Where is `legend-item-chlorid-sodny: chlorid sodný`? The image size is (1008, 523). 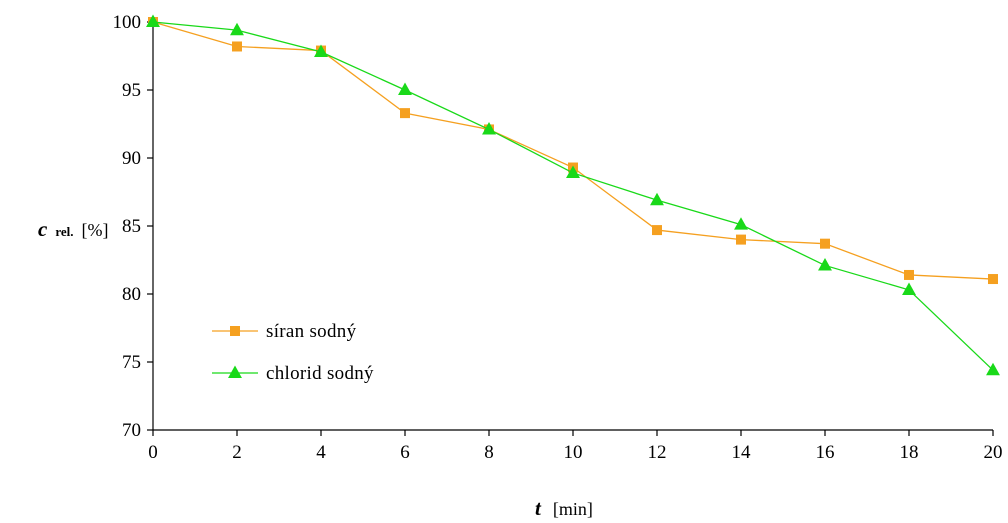
legend-item-chlorid-sodny: chlorid sodný is located at coordinates (293, 373).